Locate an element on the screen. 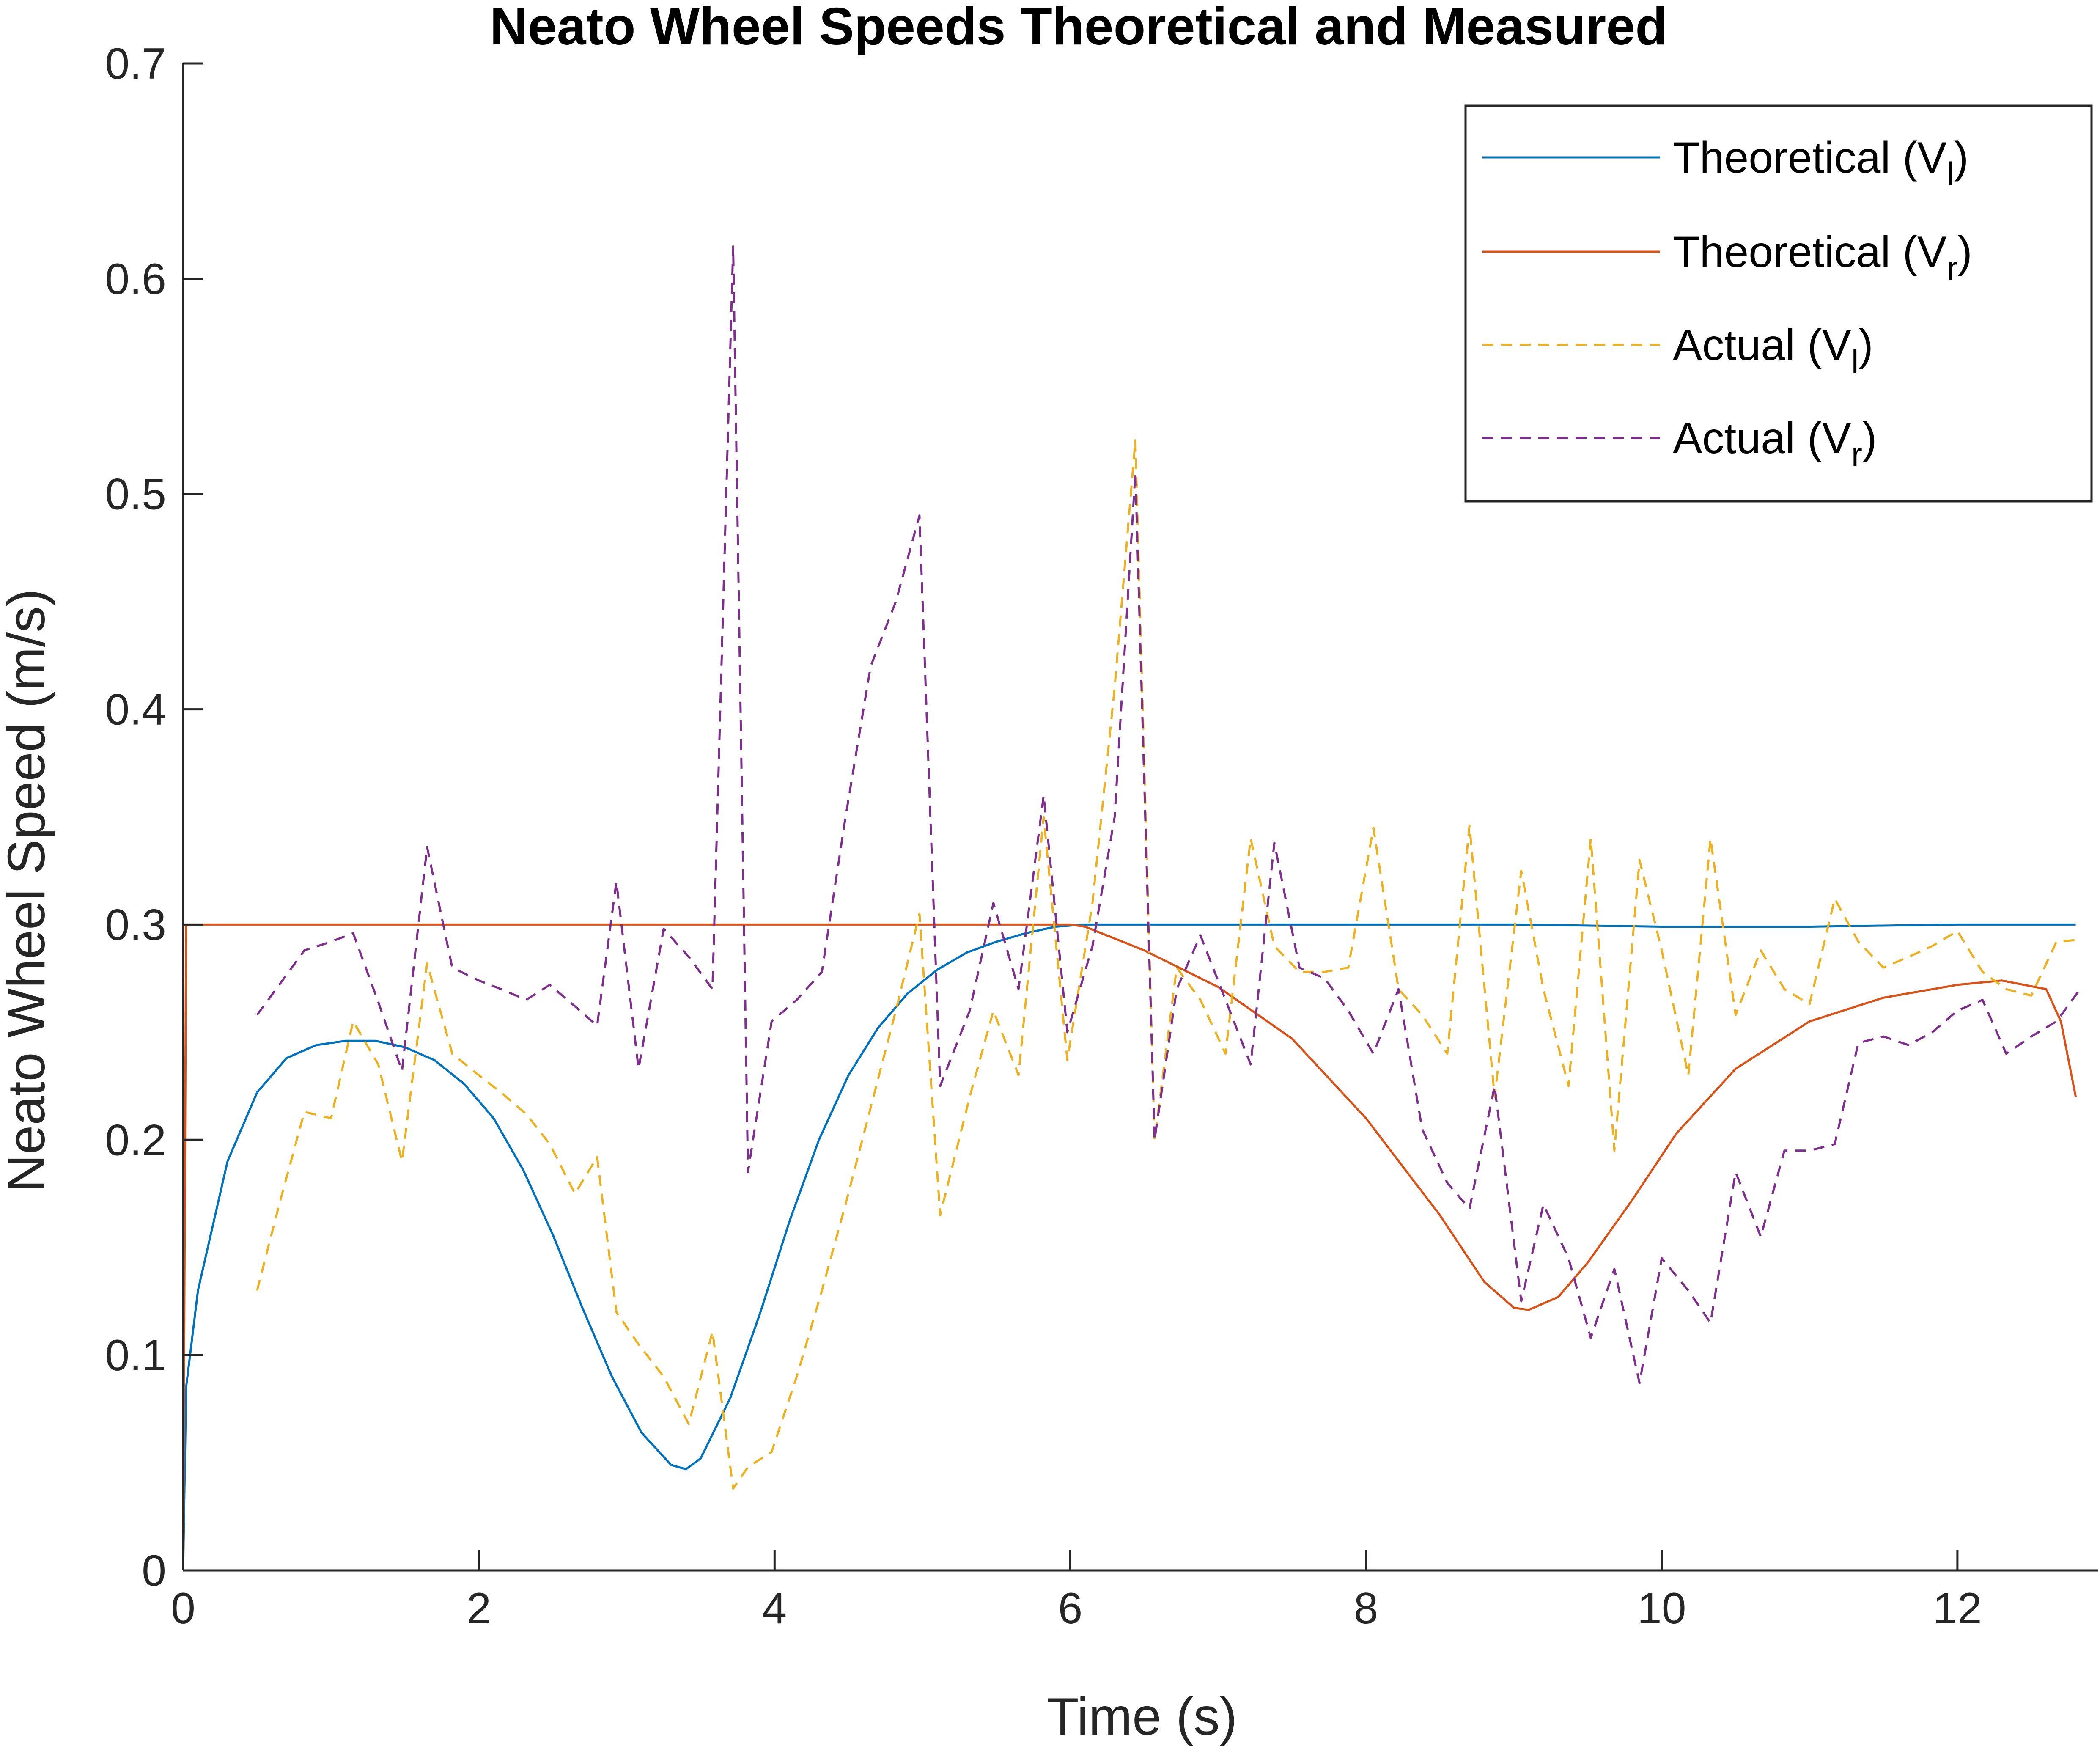  y-tick-label: 0.4 is located at coordinates (135, 709).